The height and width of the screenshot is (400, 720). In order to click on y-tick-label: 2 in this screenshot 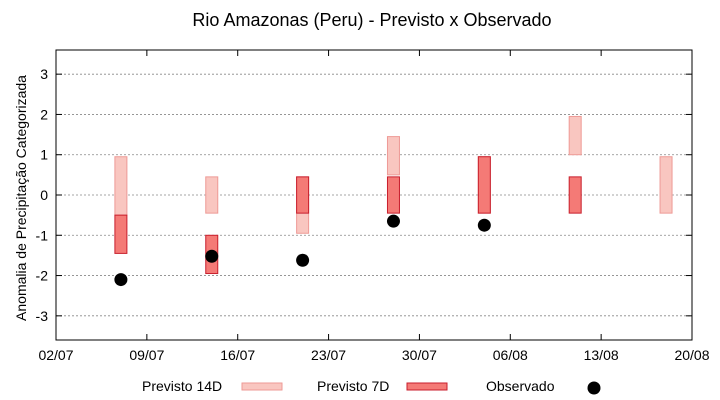, I will do `click(44, 114)`.